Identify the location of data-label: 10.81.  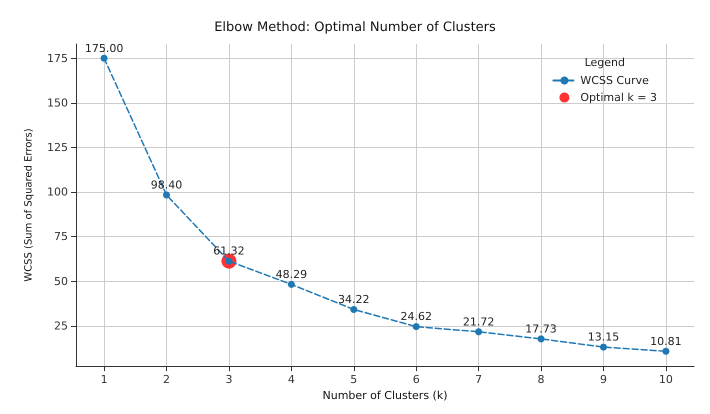
(666, 341).